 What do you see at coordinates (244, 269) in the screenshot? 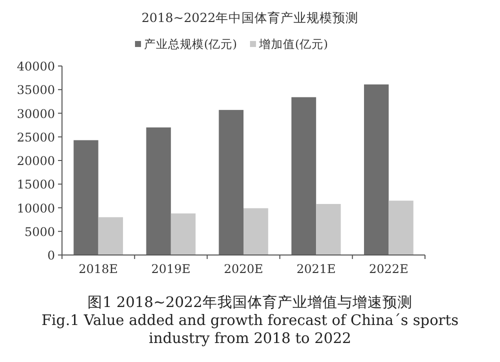
I see `x-tick-label: 2020E` at bounding box center [244, 269].